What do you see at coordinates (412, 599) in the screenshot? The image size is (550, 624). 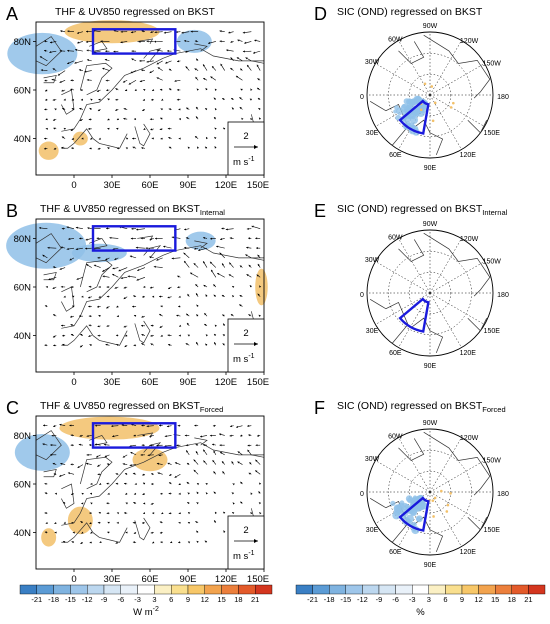 I see `colorbar-level: -3` at bounding box center [412, 599].